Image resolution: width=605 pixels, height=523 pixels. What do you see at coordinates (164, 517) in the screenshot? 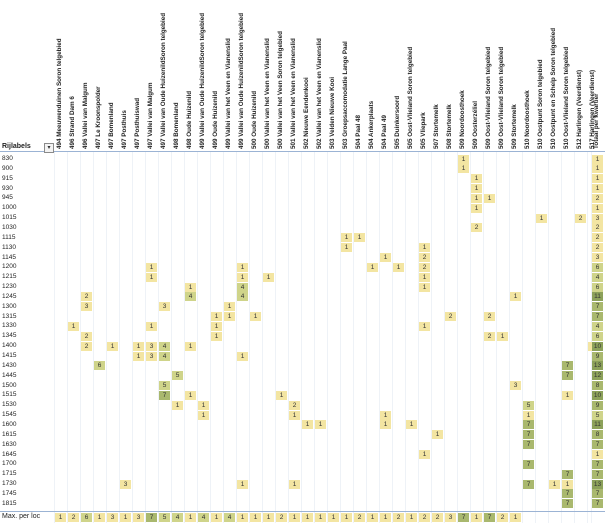
I see `max-per-location-cell: 5` at bounding box center [164, 517].